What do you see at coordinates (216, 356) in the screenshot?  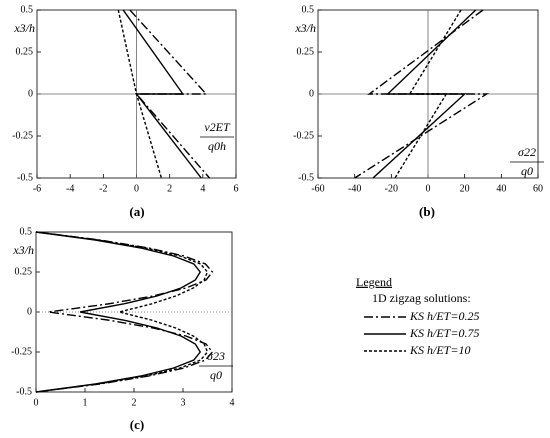 I see `x-label-numerator: σ23` at bounding box center [216, 356].